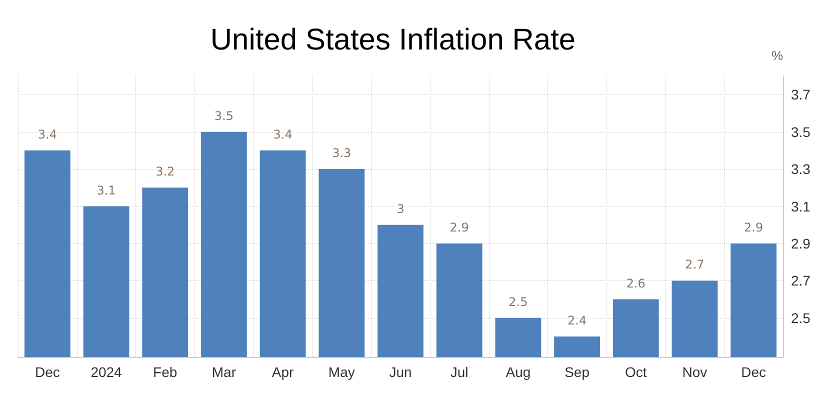 The height and width of the screenshot is (399, 835). Describe the element at coordinates (801, 243) in the screenshot. I see `y-tick-label: 2.9` at that location.